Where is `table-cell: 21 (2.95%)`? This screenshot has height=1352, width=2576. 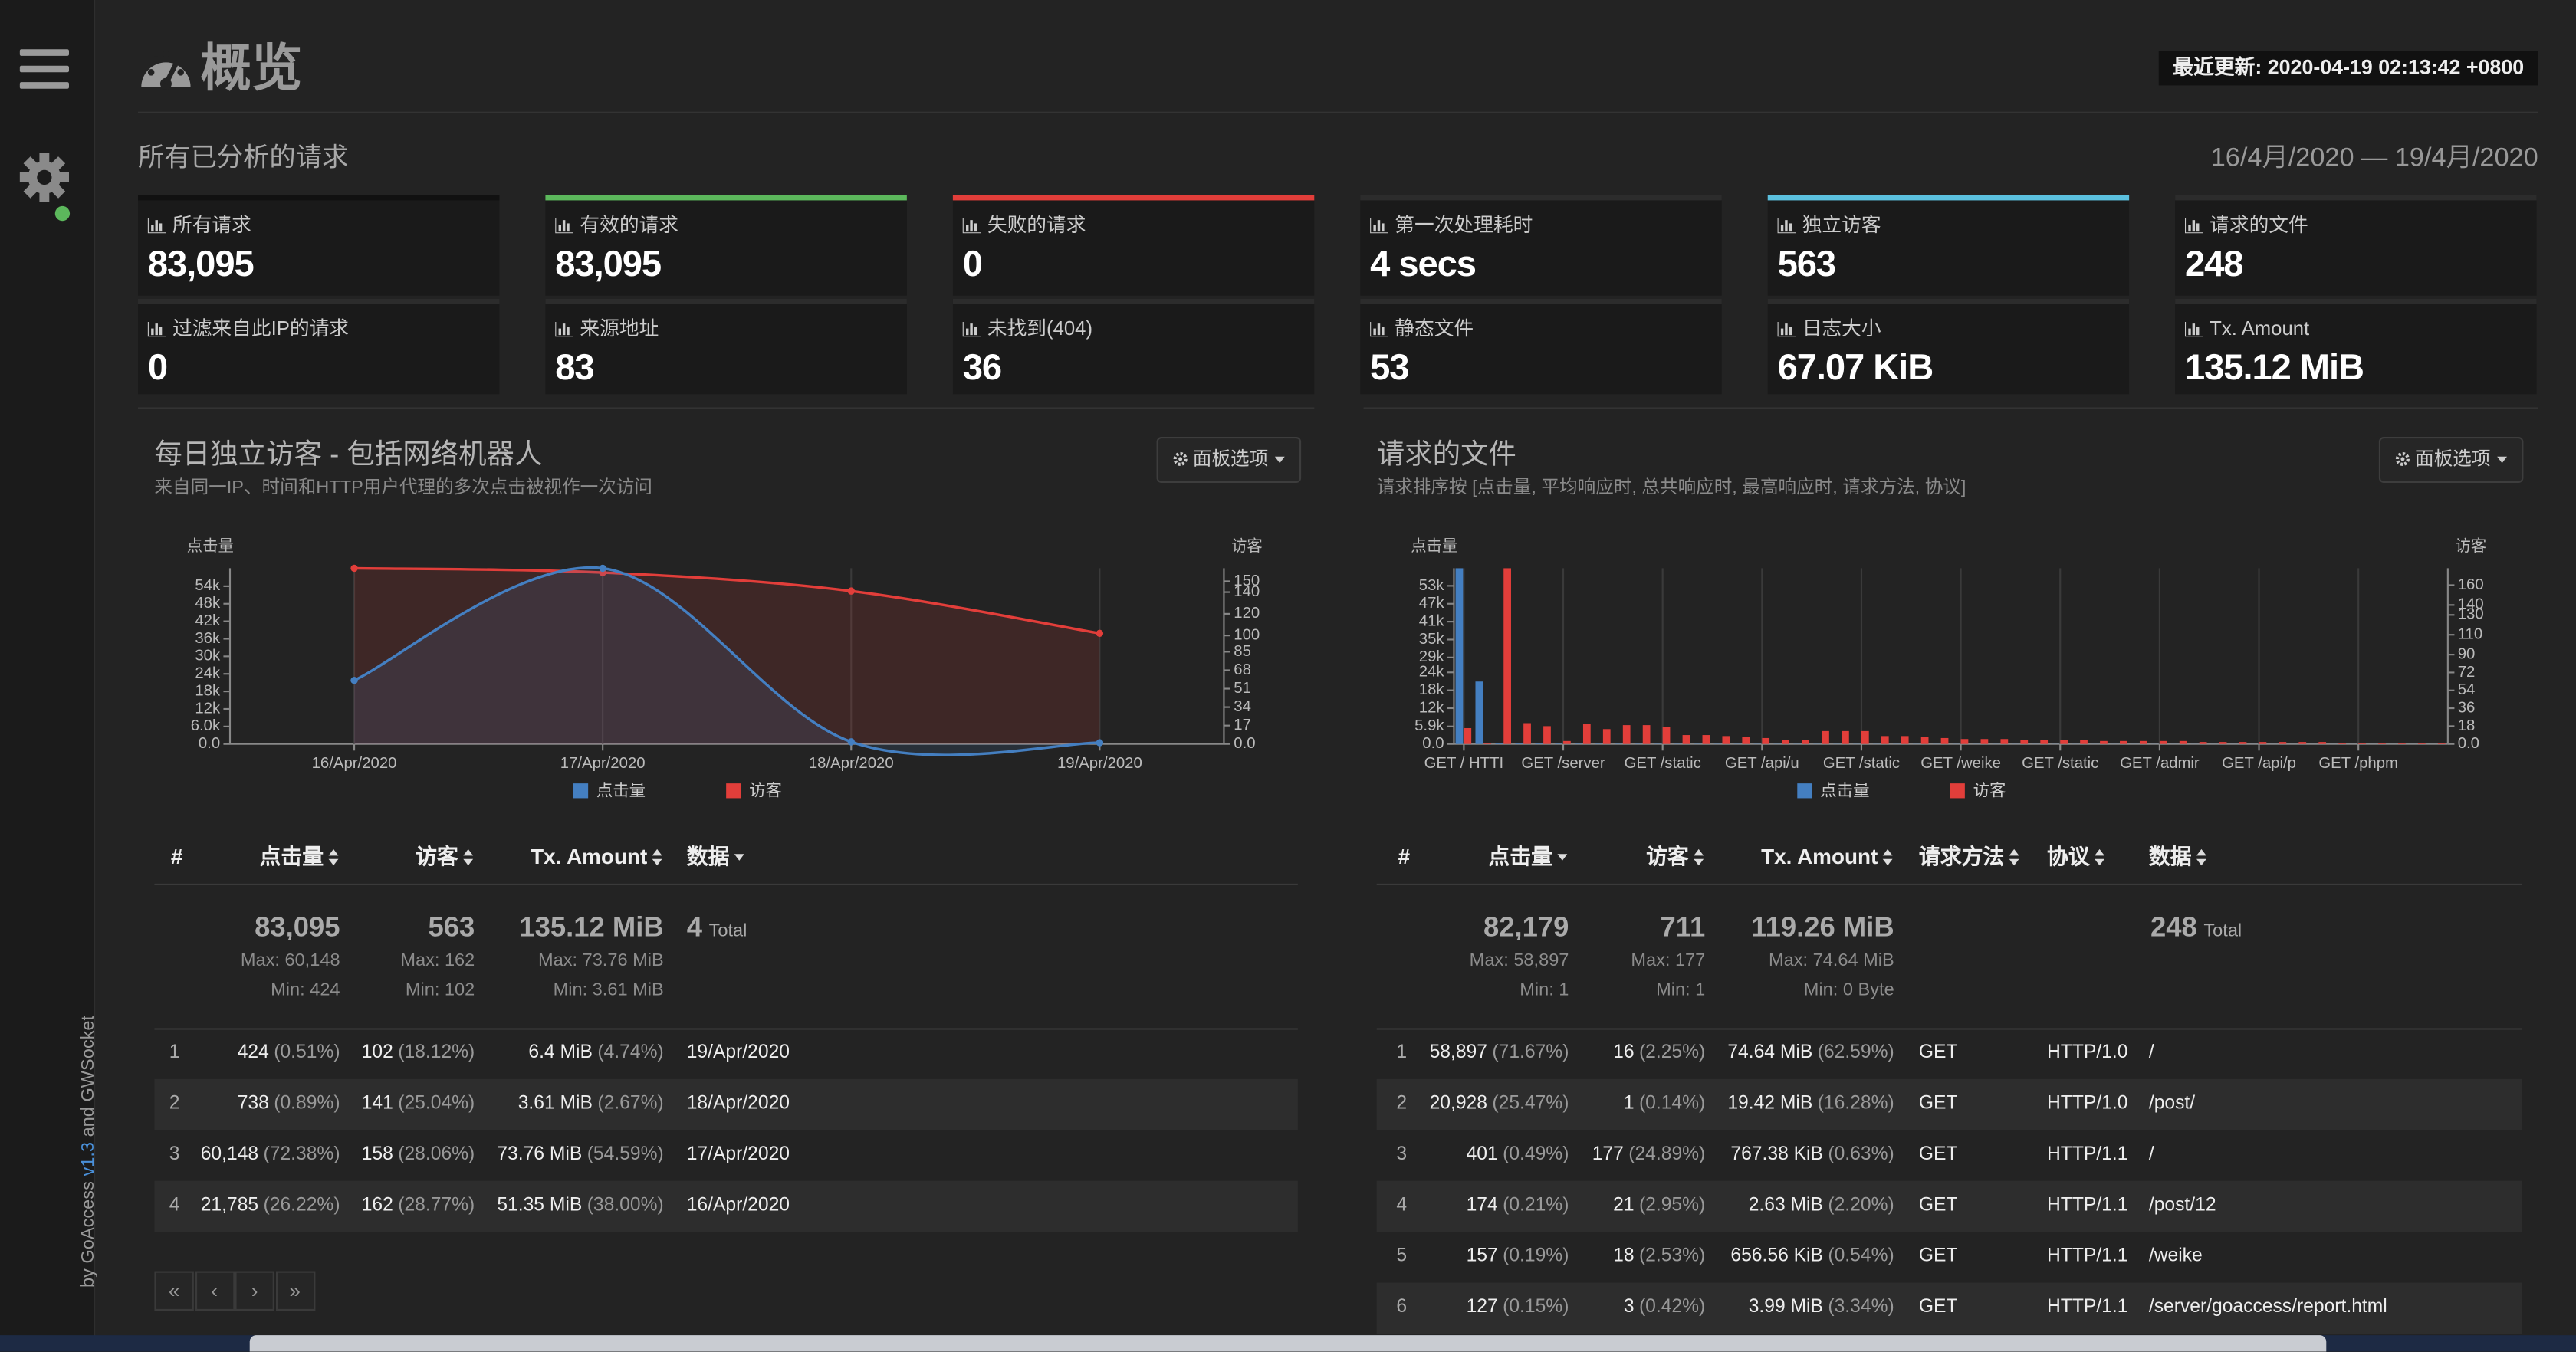 table-cell: 21 (2.95%) is located at coordinates (1659, 1205).